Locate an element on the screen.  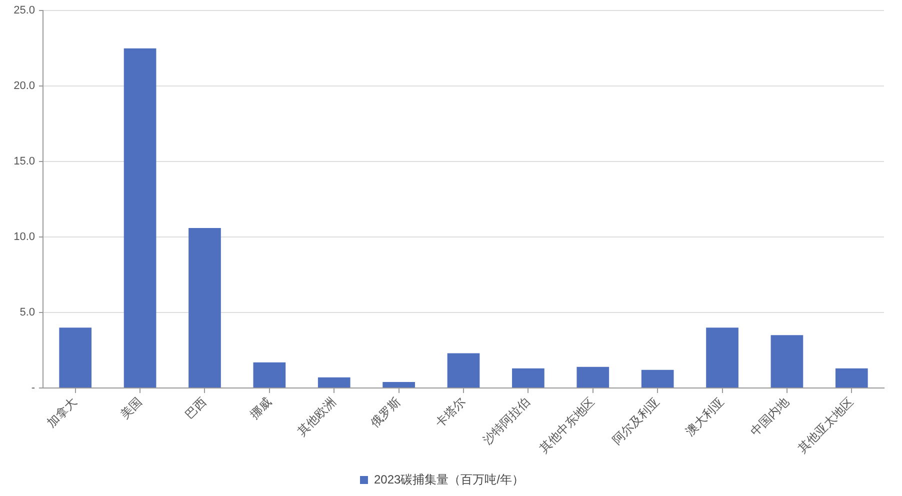
x-tick-label: 挪威 is located at coordinates (260, 408).